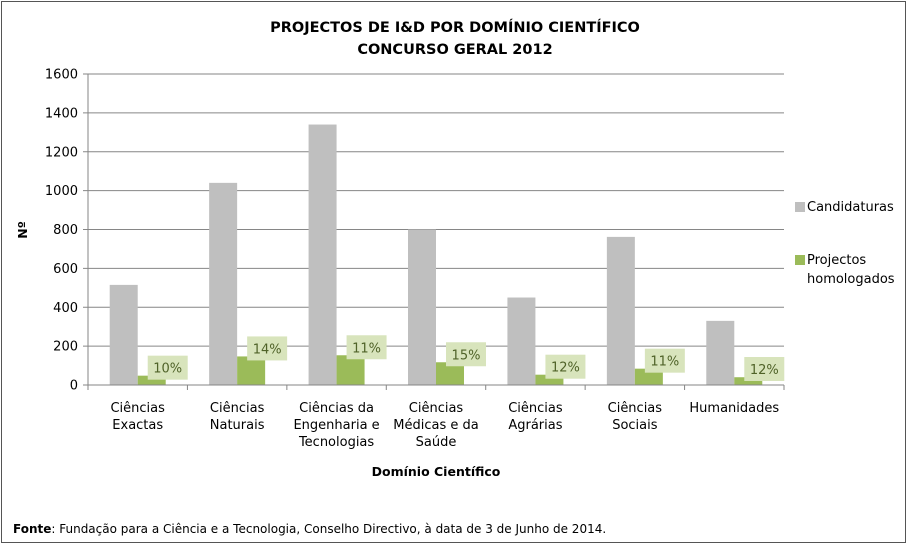 This screenshot has height=546, width=909. I want to click on y-tick-label: 200, so click(65, 347).